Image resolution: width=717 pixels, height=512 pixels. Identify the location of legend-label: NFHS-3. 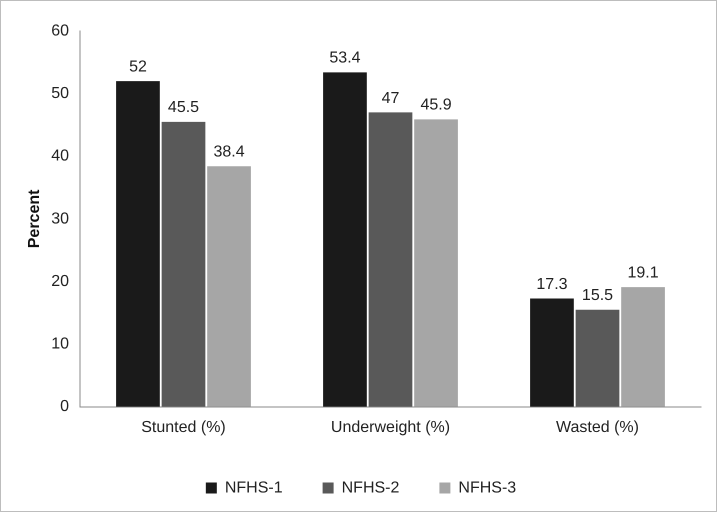
(487, 487).